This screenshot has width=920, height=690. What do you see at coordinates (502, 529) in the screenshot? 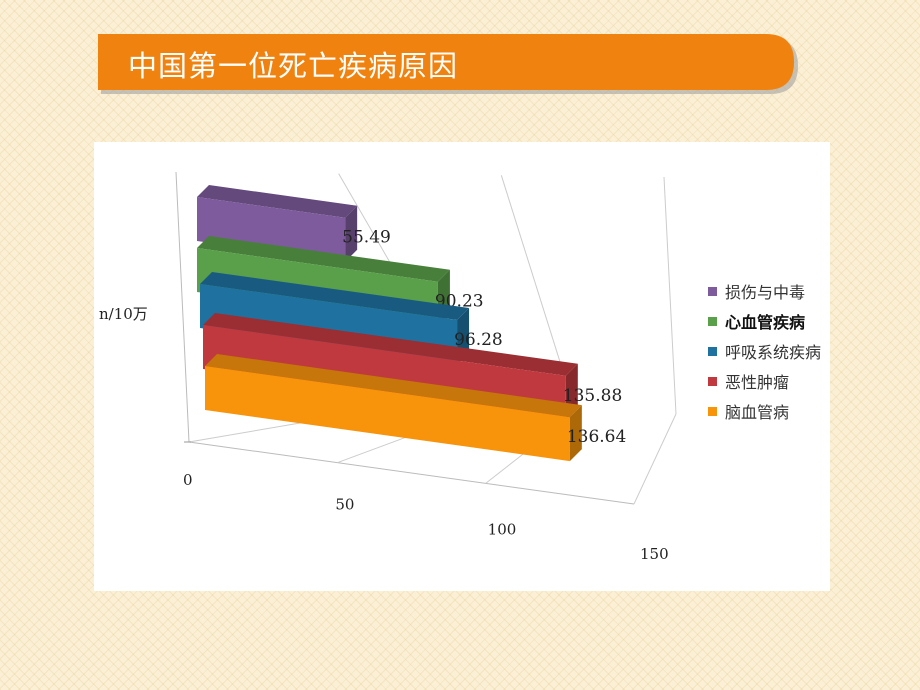
I see `x-tick-label: 100` at bounding box center [502, 529].